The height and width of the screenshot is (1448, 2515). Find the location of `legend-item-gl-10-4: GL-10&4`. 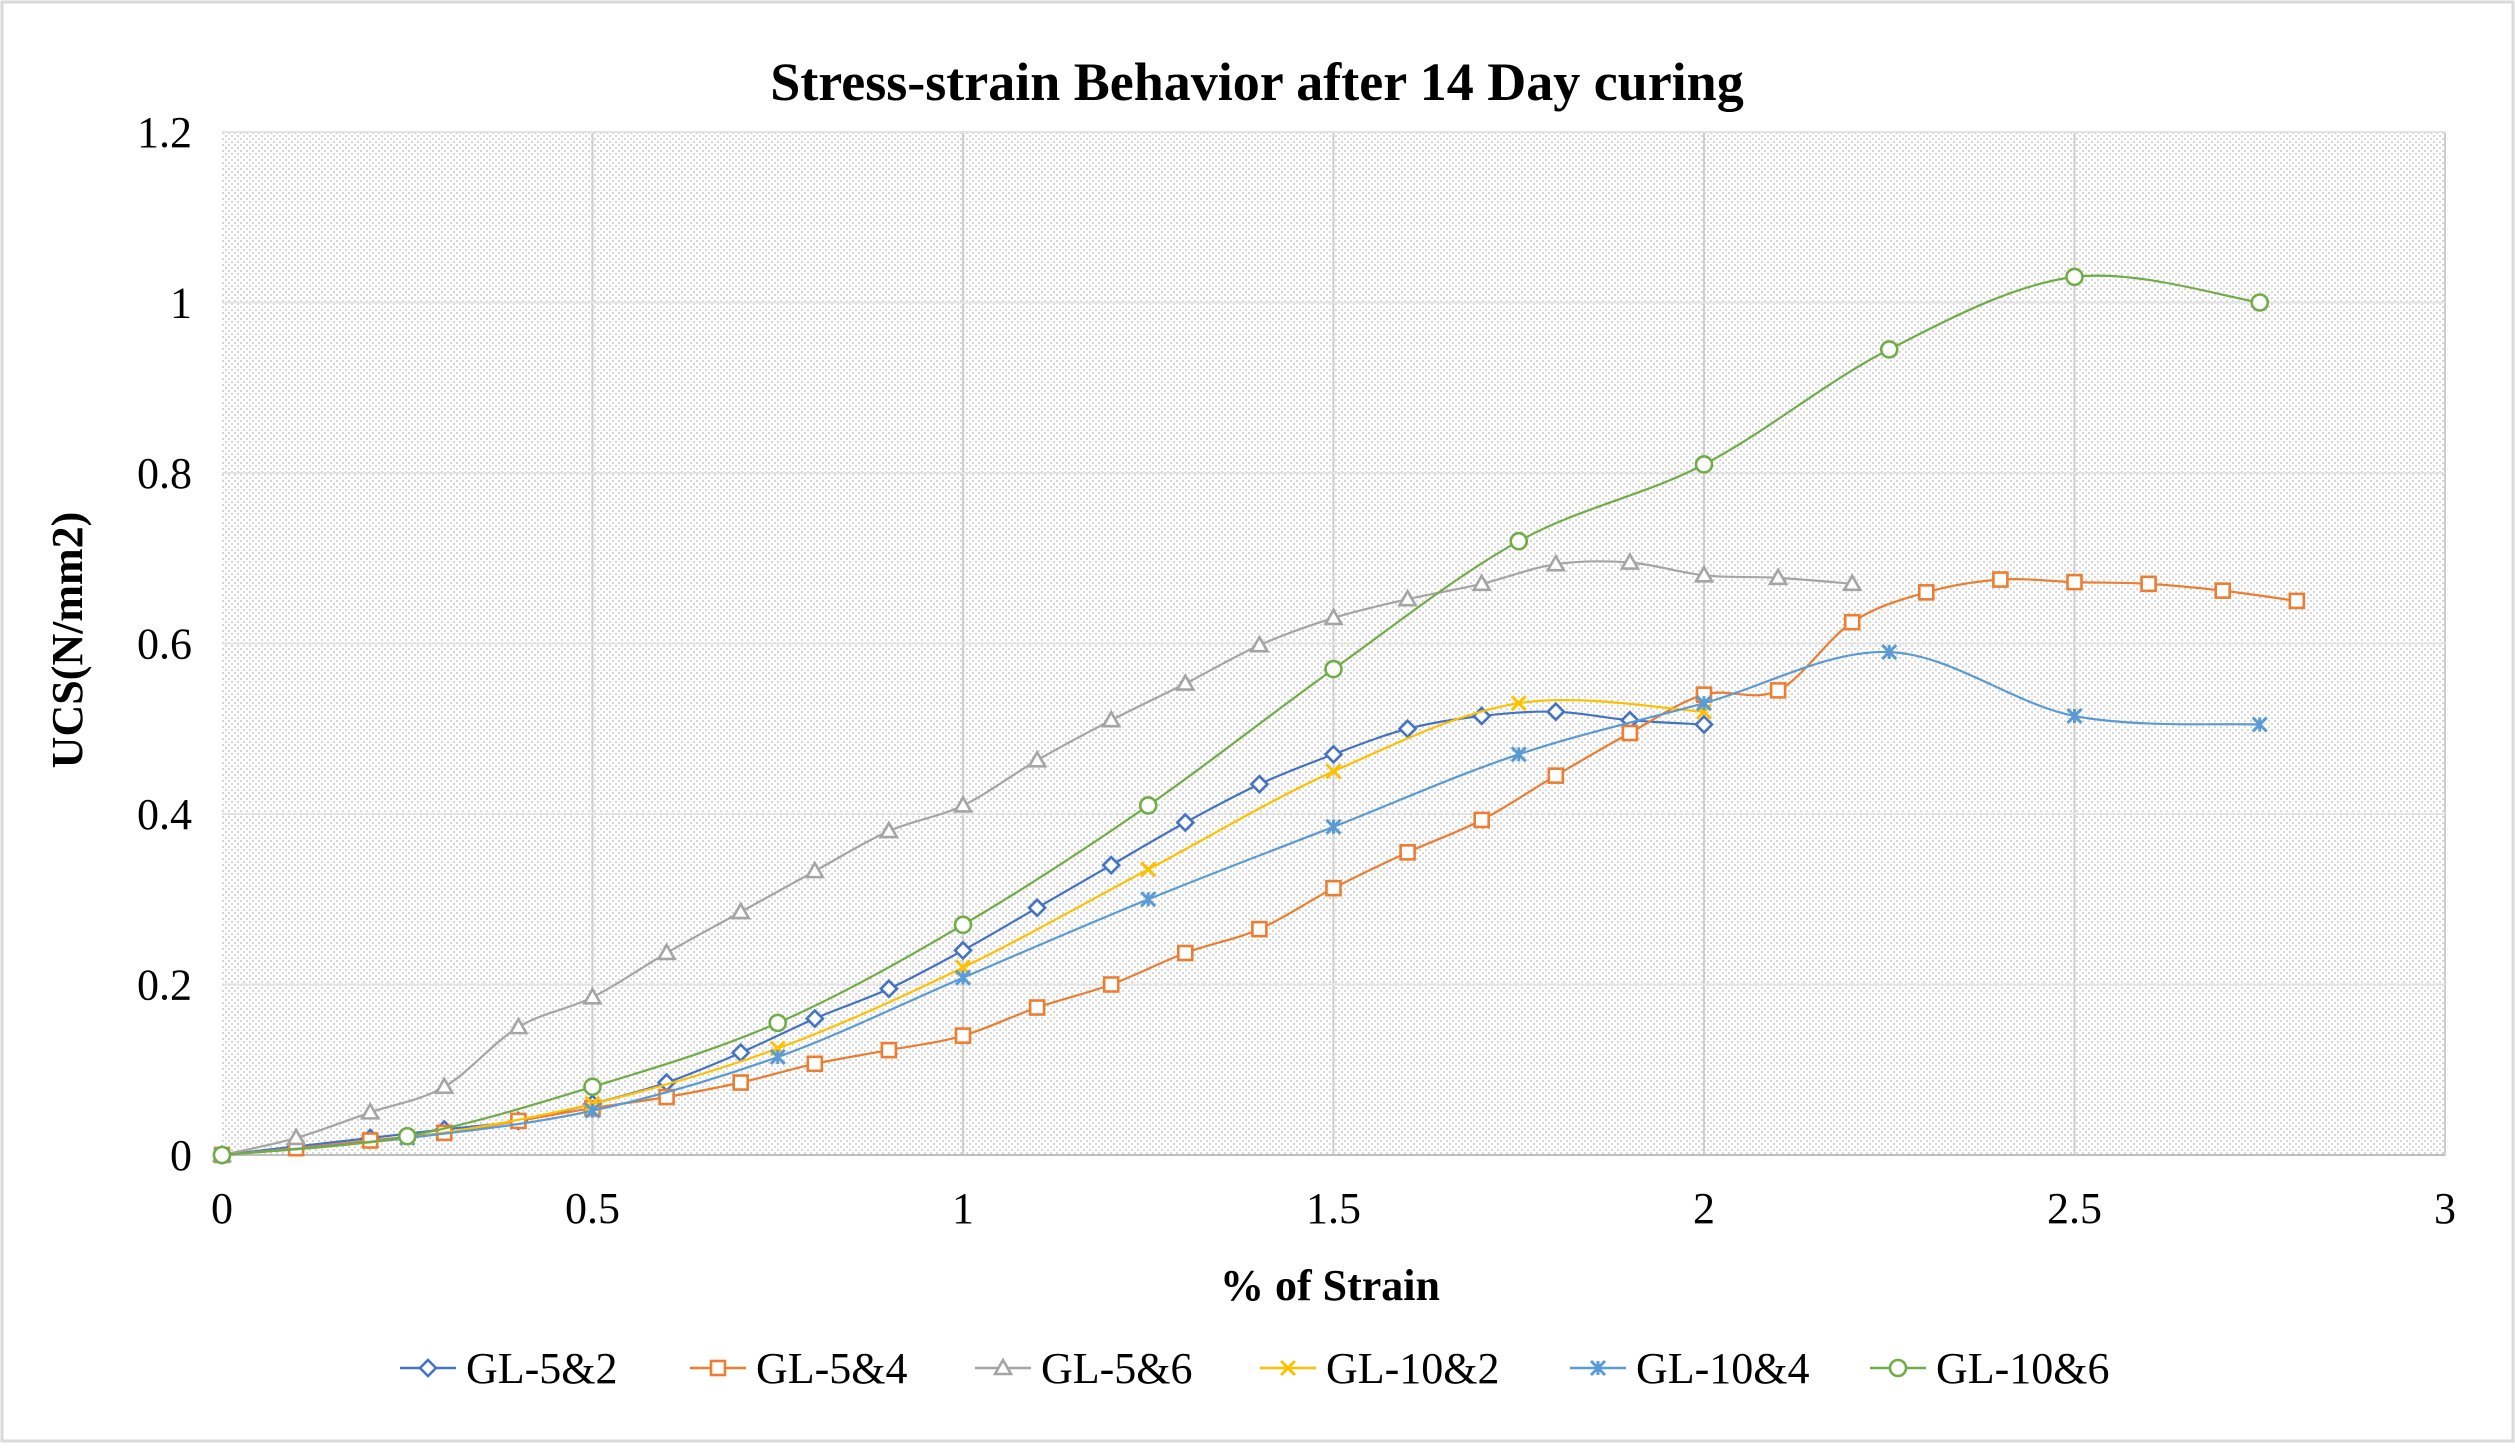

legend-item-gl-10-4: GL-10&4 is located at coordinates (1690, 1368).